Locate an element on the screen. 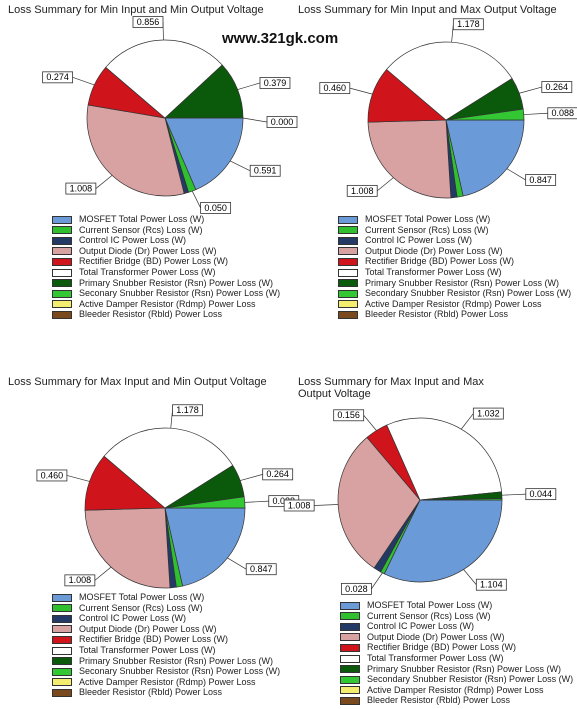 This screenshot has width=577, height=709. data-label: 0.379 is located at coordinates (275, 83).